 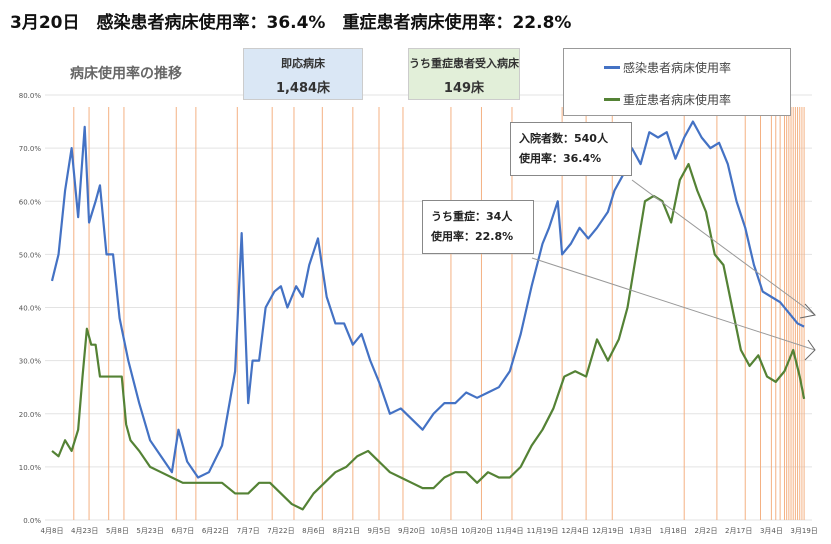 What do you see at coordinates (30, 309) in the screenshot?
I see `y-tick-label: 40.0%` at bounding box center [30, 309].